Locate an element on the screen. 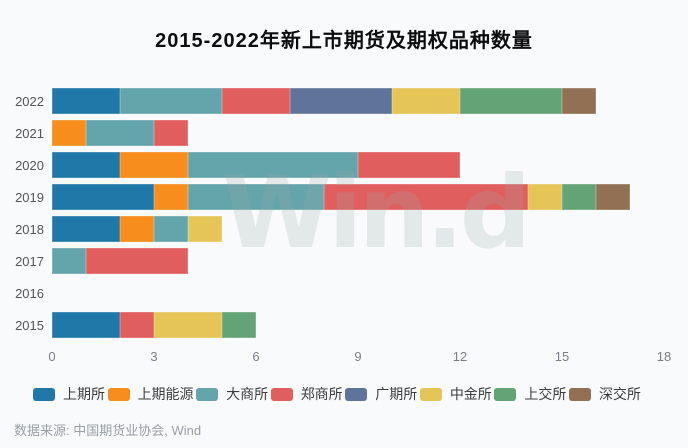 This screenshot has width=688, height=448. x-axis-tick-label: 9 is located at coordinates (358, 356).